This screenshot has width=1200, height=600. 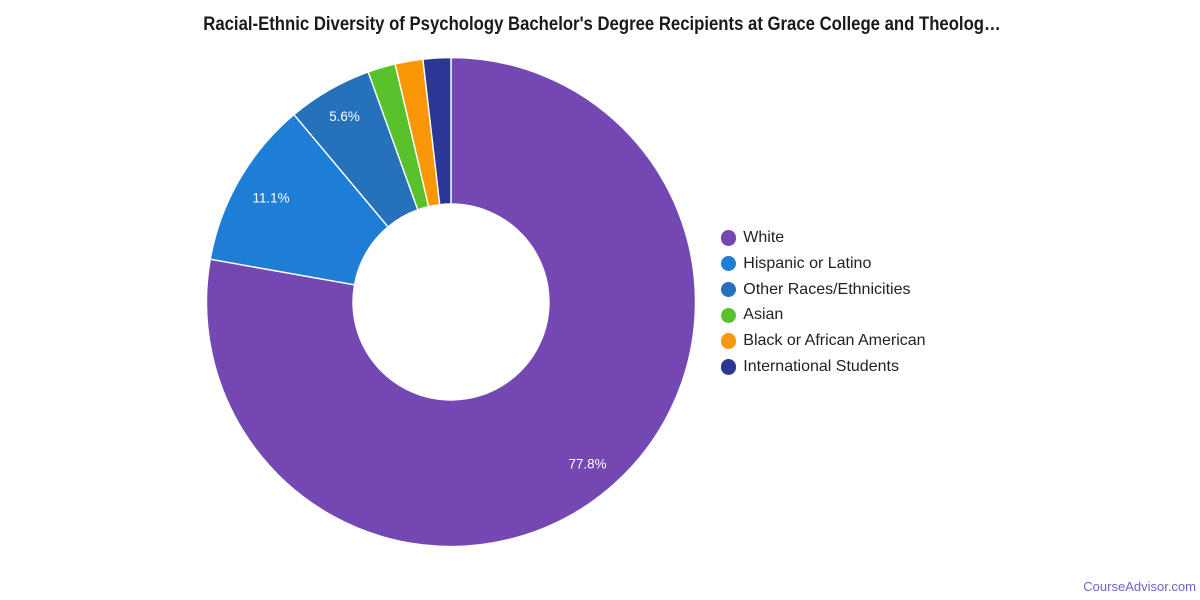 I want to click on svg-text: 5.6%, so click(x=344, y=116).